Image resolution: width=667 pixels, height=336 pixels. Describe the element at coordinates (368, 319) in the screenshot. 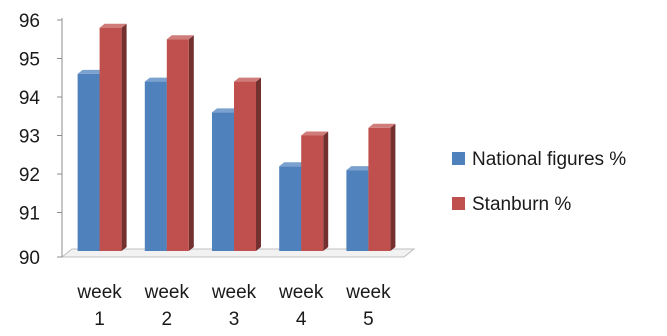

I see `x-tick-label-line: 5` at that location.